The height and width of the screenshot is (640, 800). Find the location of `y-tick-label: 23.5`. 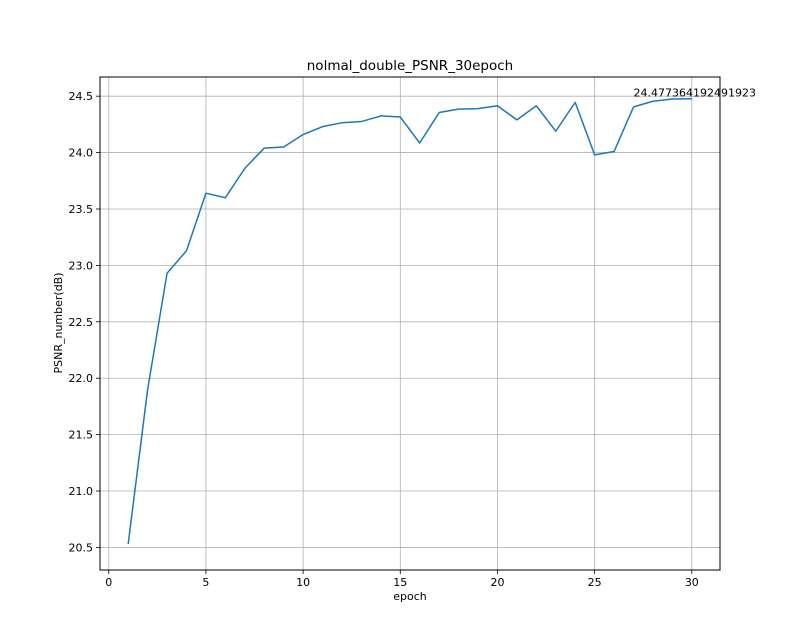

y-tick-label: 23.5 is located at coordinates (81, 209).